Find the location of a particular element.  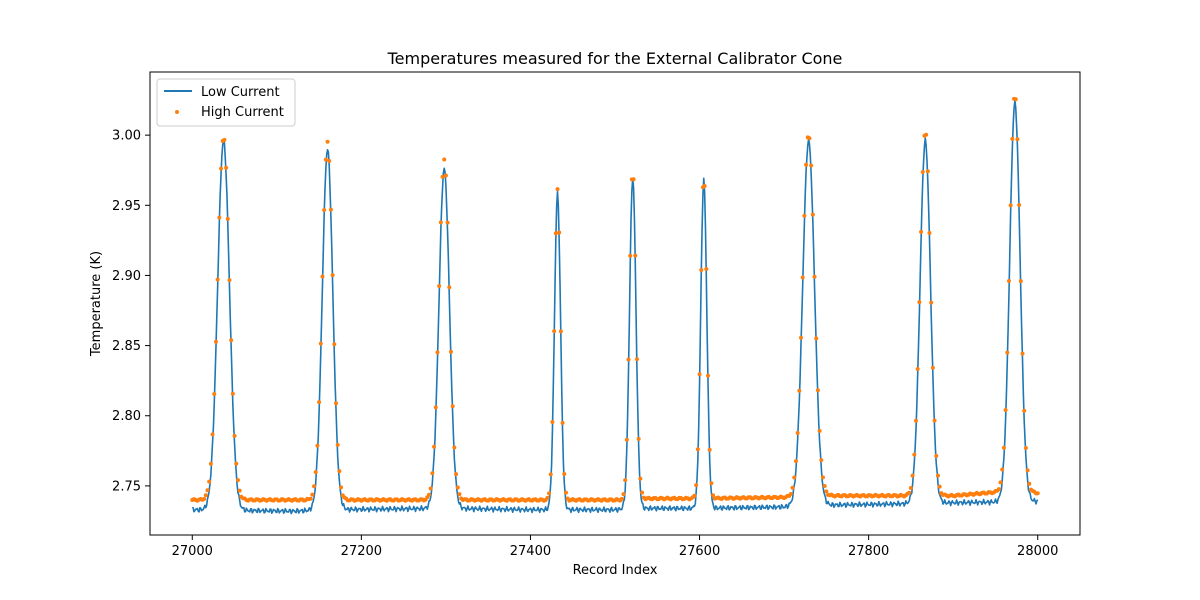

legend: Low Current High Current is located at coordinates (226, 102).